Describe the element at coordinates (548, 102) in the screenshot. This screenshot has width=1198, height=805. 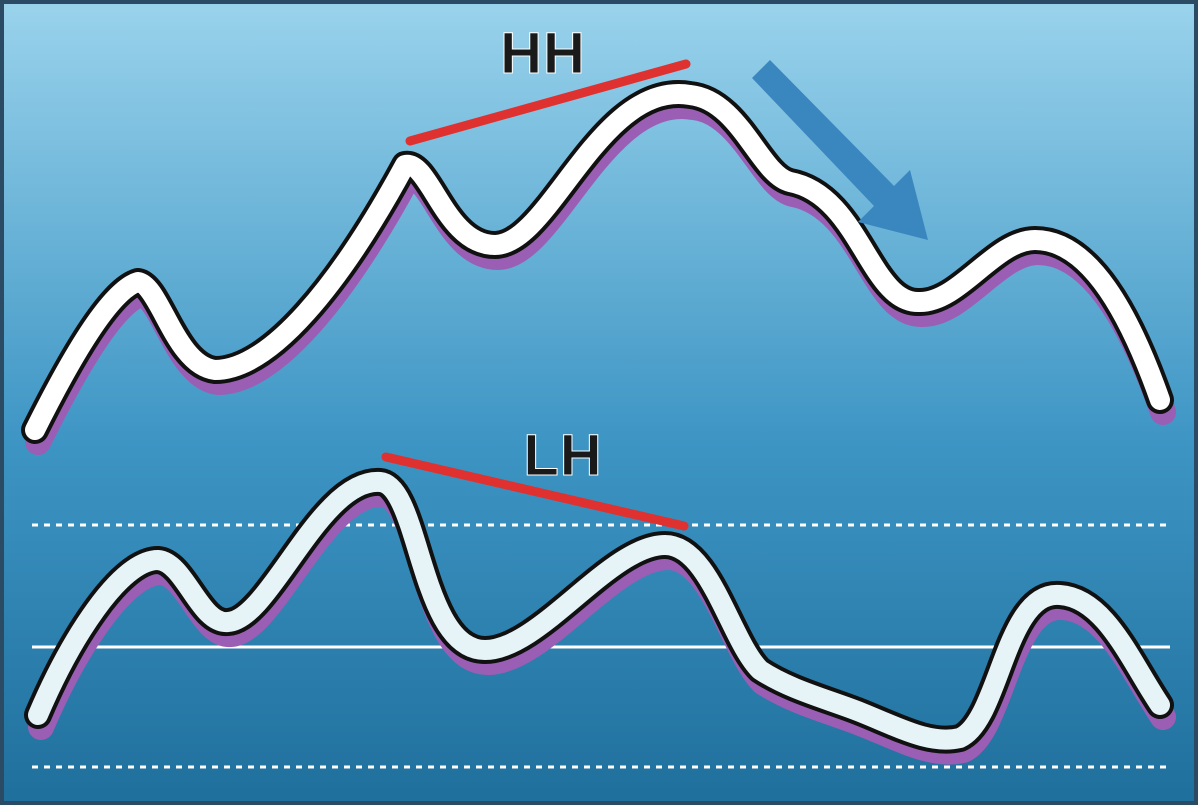
I see `higher-high-trend-line` at that location.